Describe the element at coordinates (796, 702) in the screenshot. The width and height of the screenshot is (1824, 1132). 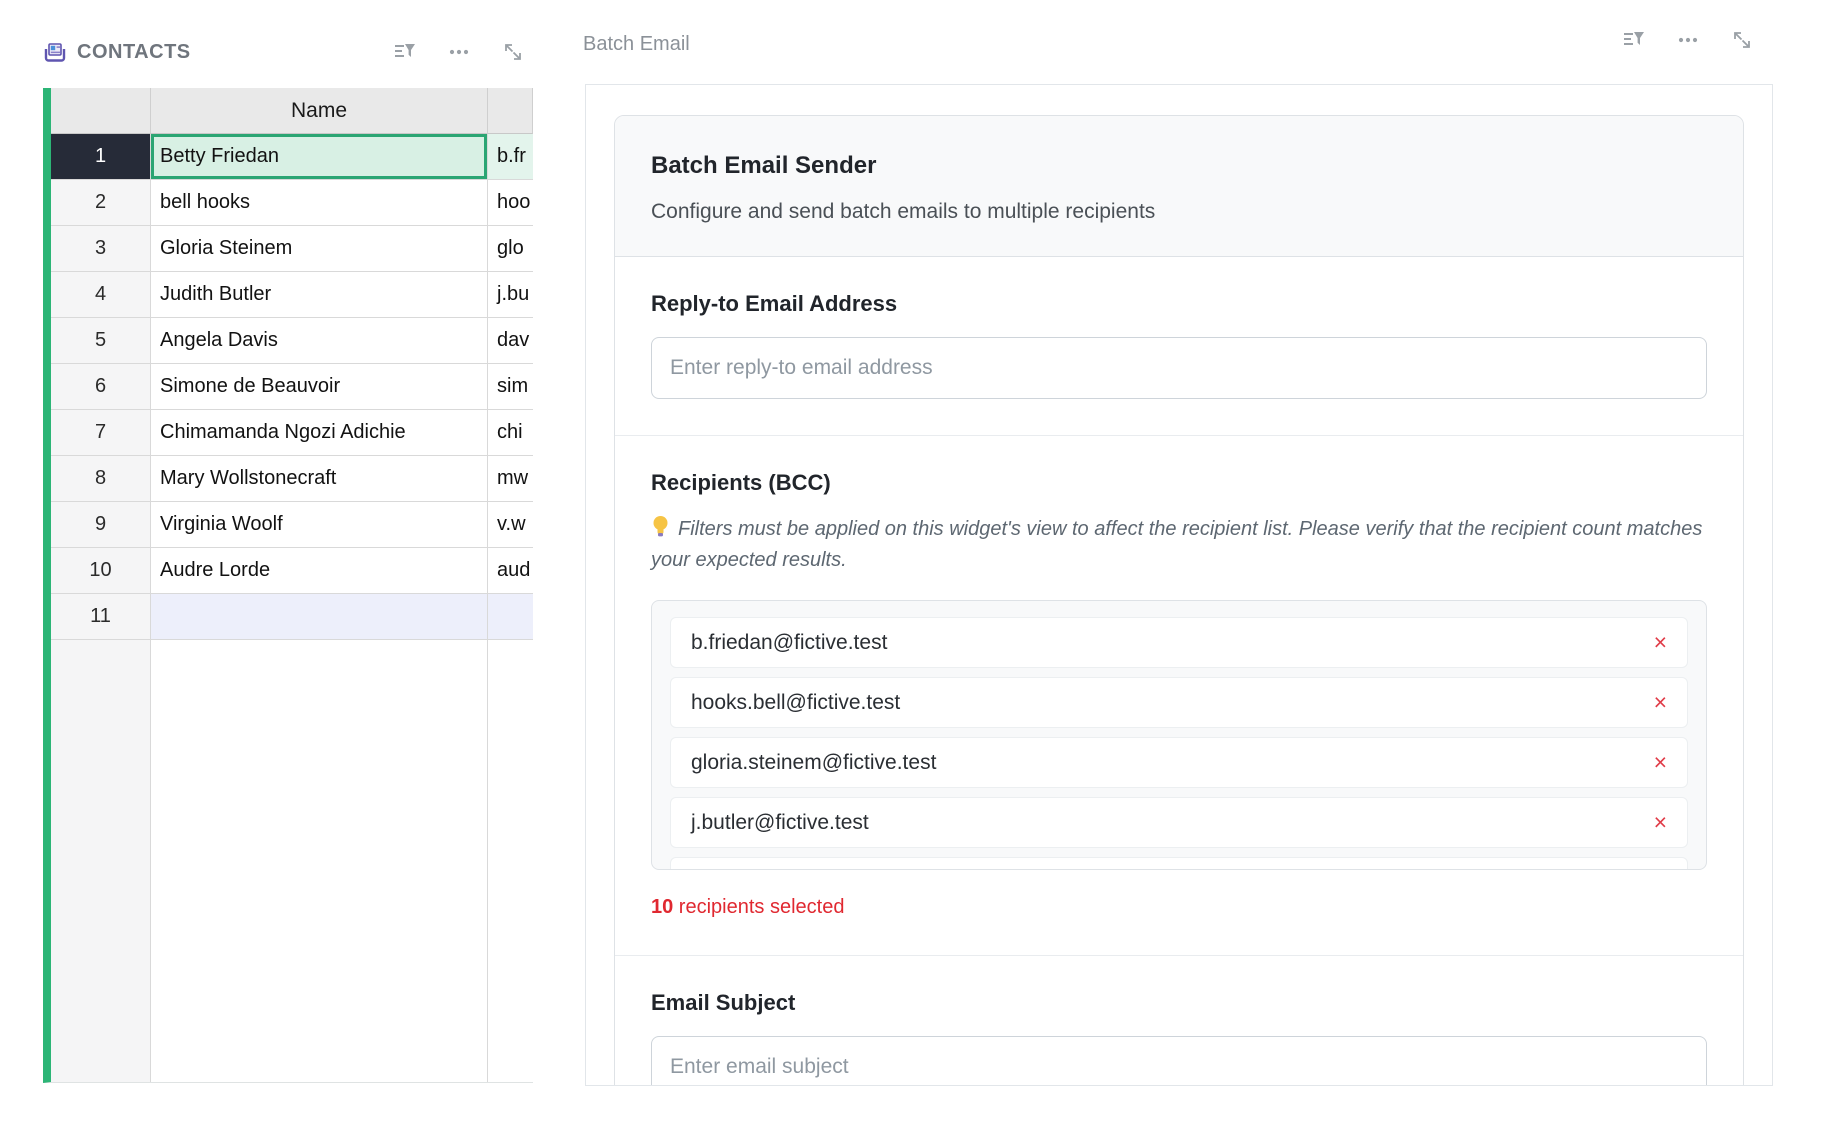
I see `recipient-email: hooks.bell@fictive.test` at that location.